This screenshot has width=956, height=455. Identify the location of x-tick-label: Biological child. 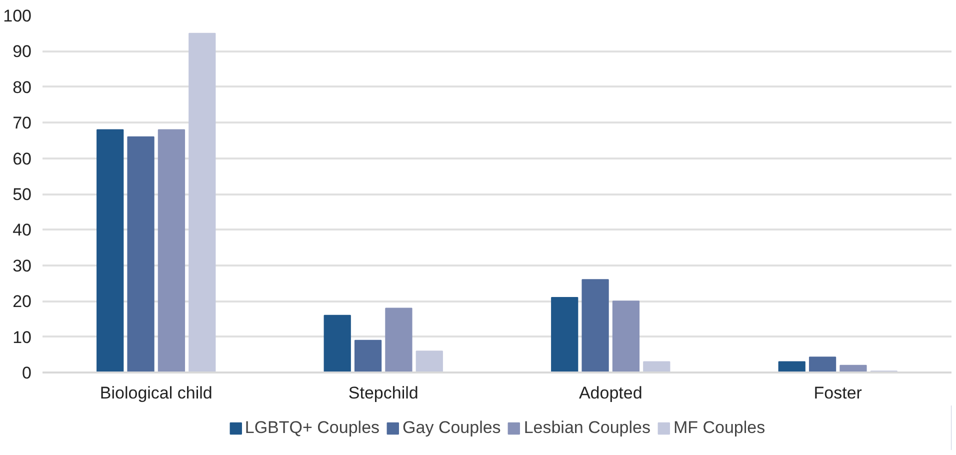
(156, 393).